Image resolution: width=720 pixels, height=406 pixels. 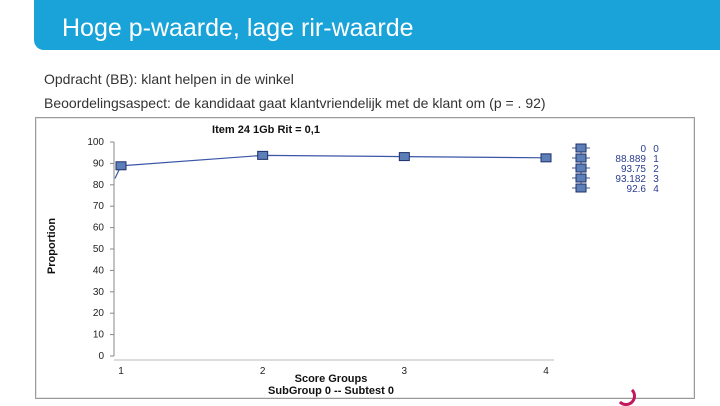 What do you see at coordinates (546, 371) in the screenshot?
I see `x-tick-label: 4` at bounding box center [546, 371].